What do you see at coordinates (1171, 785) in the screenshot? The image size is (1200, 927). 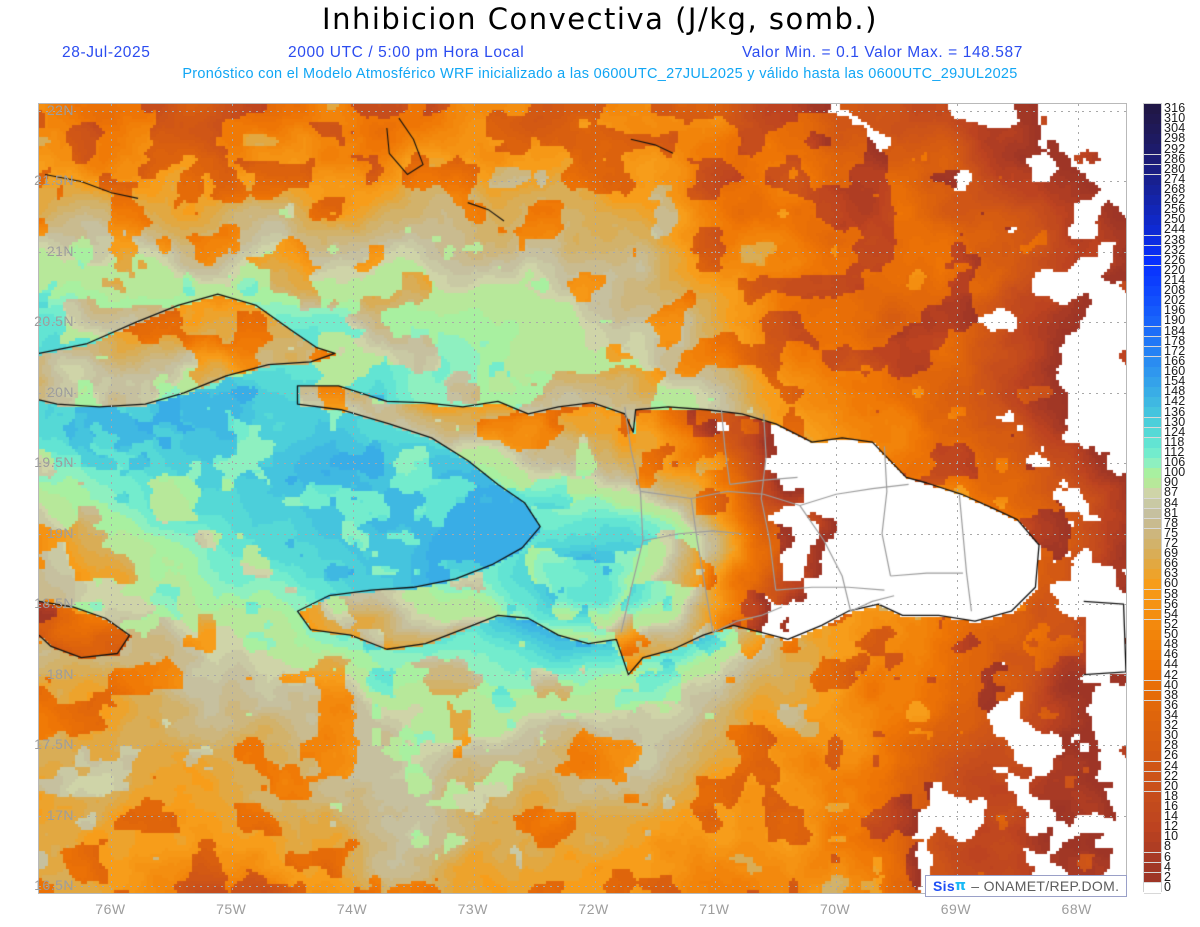 I see `colorbar-tick: 20` at bounding box center [1171, 785].